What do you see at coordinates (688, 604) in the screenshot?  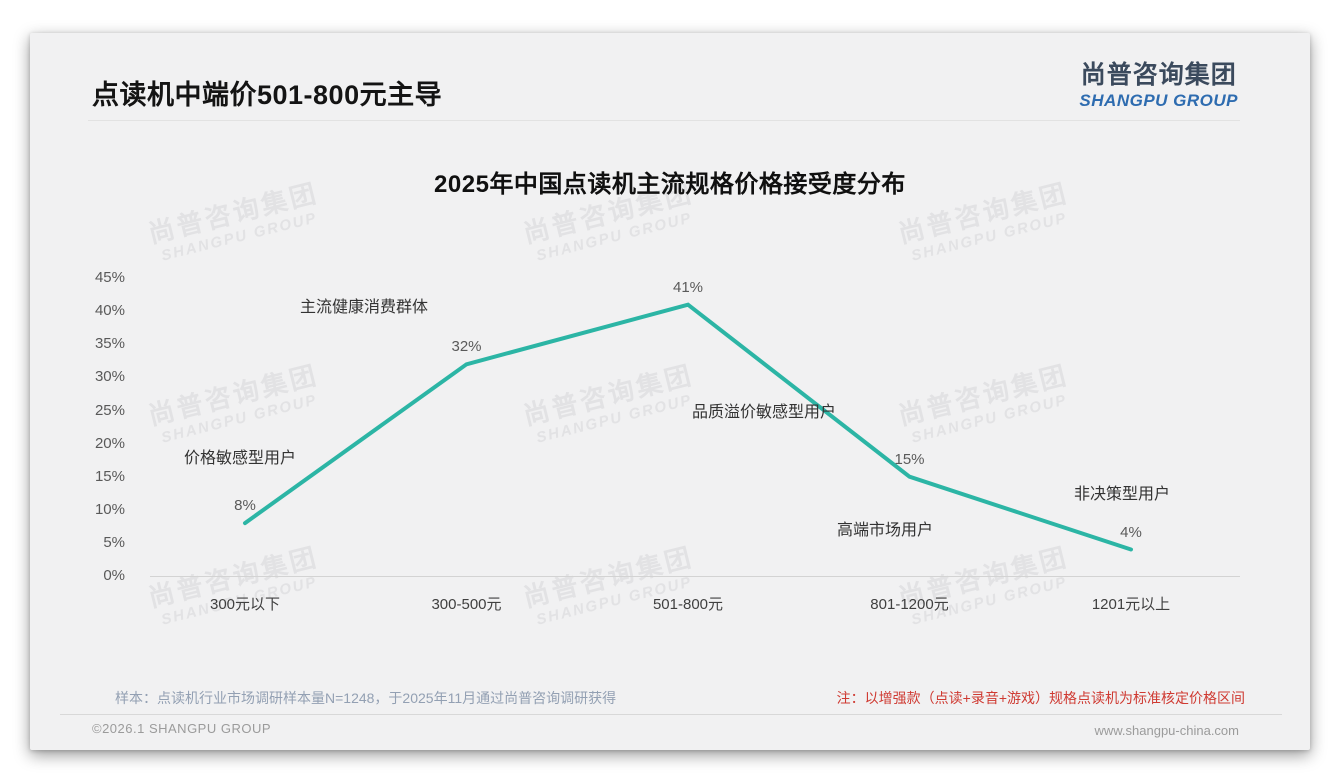 I see `x-tick-label: 501-800元` at bounding box center [688, 604].